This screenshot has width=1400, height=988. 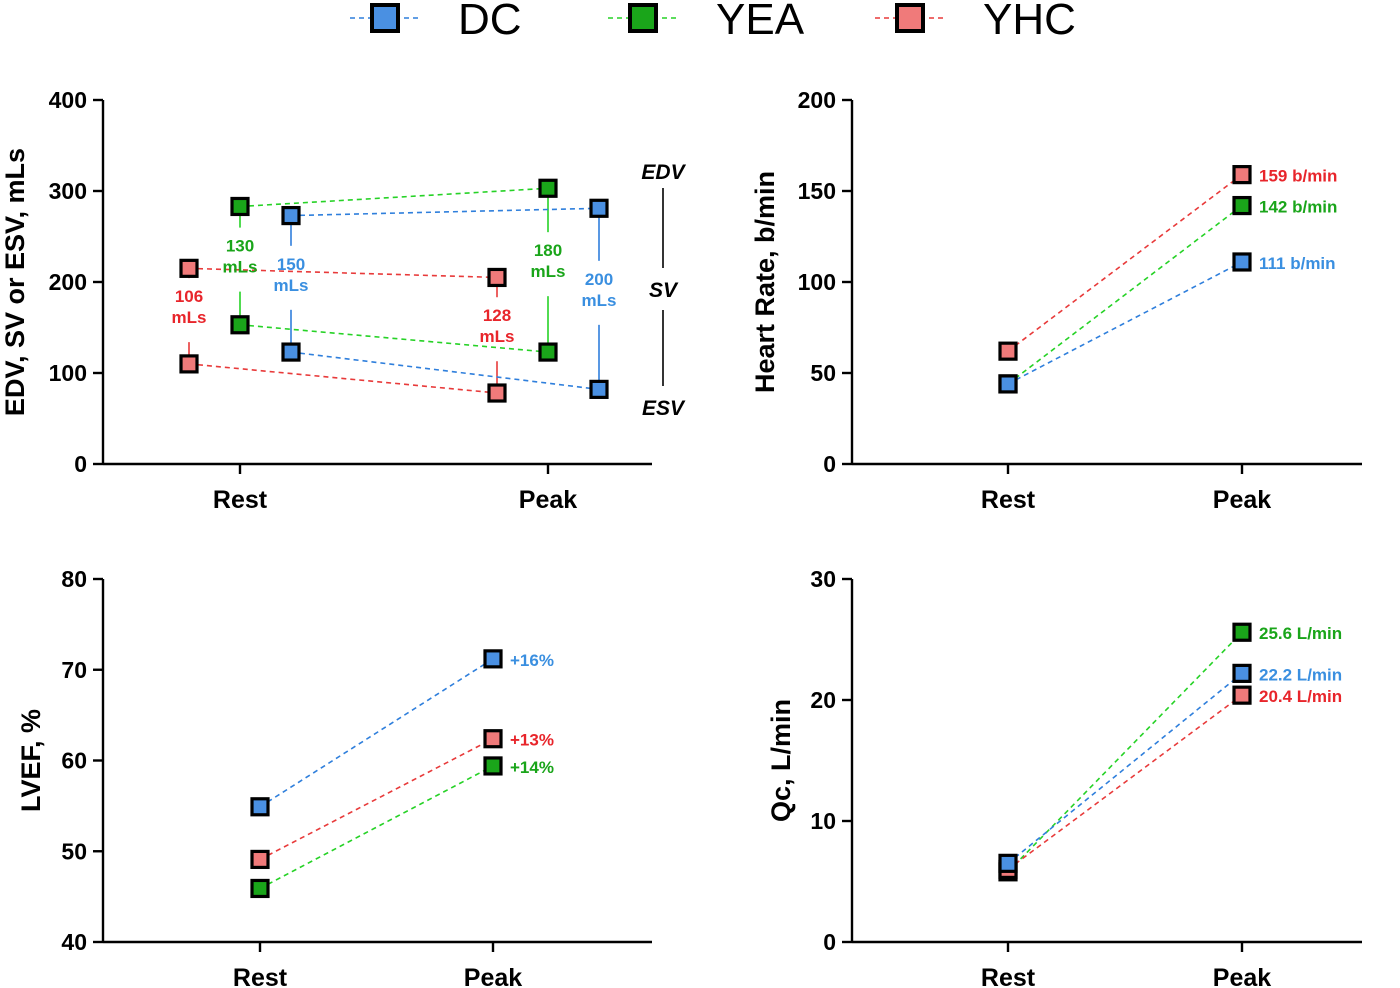 I want to click on side-label-sv: SV, so click(x=664, y=290).